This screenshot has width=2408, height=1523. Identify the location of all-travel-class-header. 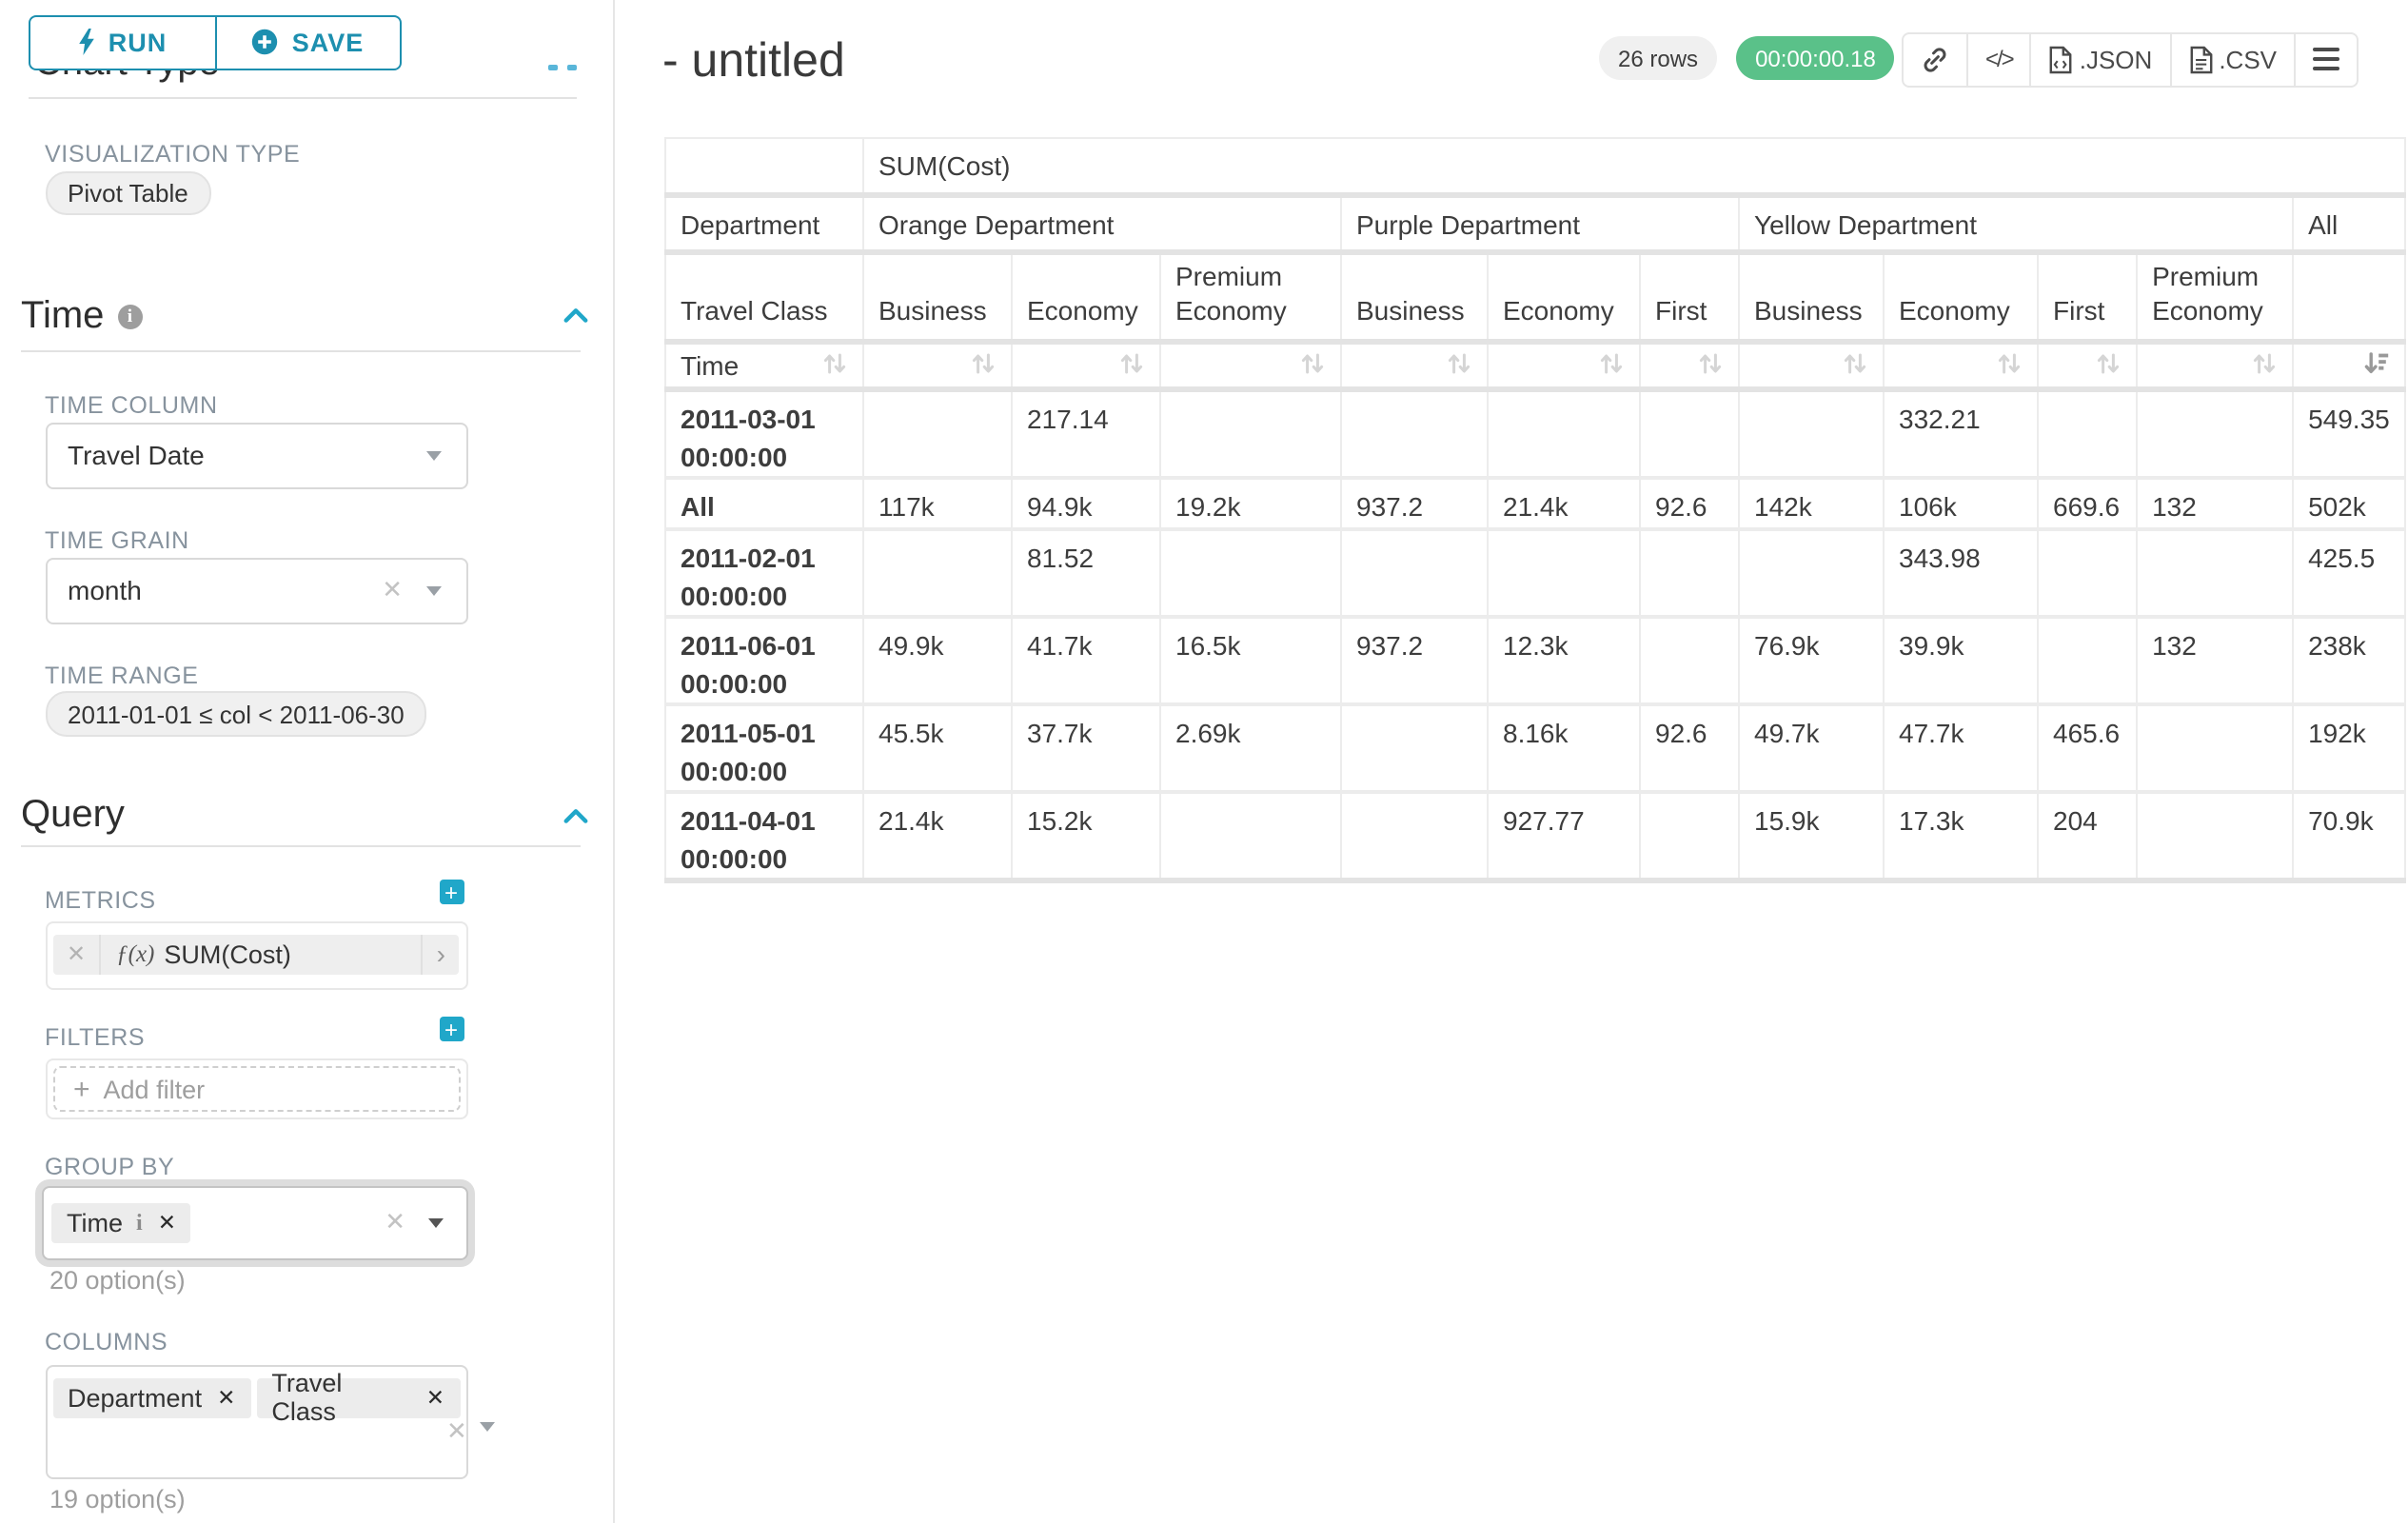
(2349, 298).